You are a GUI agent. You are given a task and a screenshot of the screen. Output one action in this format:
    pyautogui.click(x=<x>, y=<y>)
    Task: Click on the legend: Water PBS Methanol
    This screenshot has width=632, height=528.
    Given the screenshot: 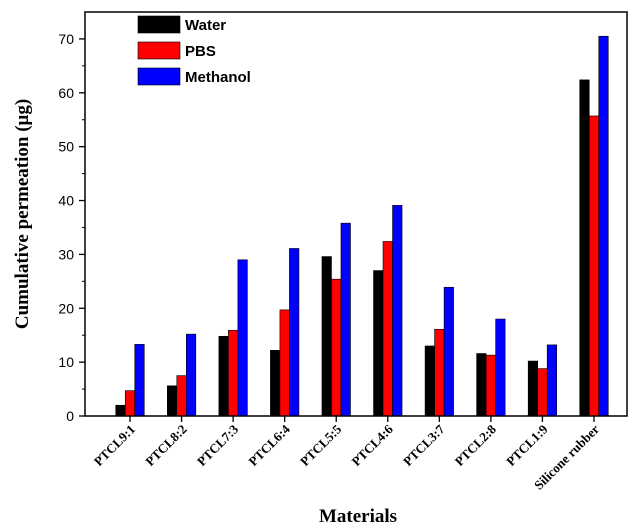 What is the action you would take?
    pyautogui.click(x=194, y=50)
    